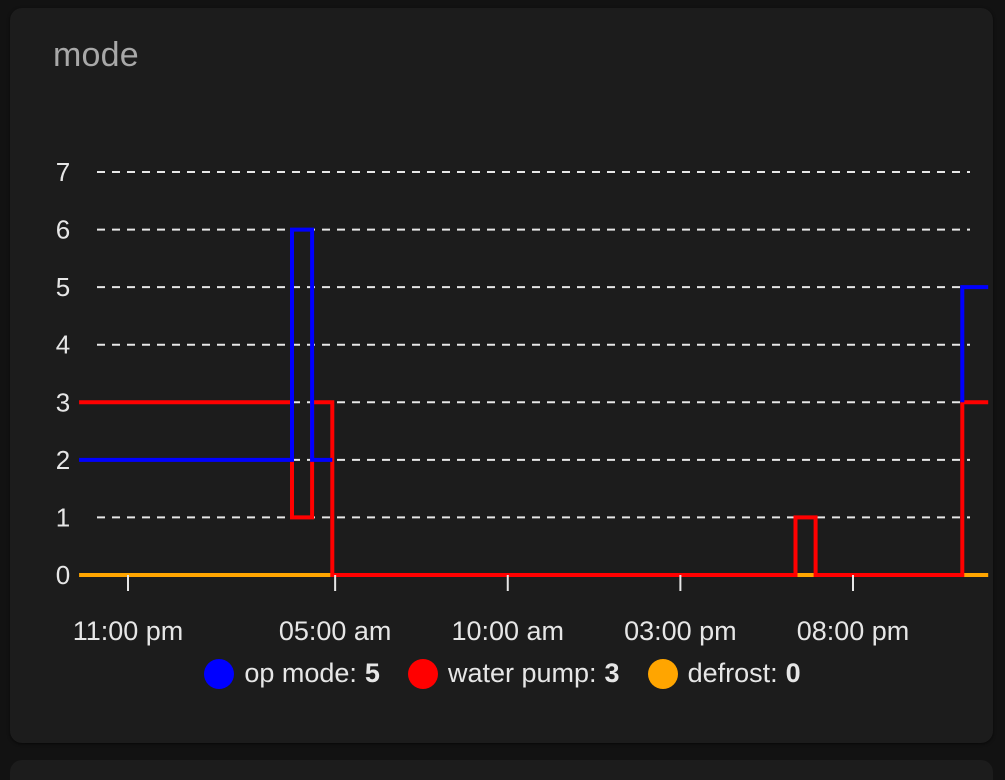  What do you see at coordinates (63, 402) in the screenshot?
I see `y-tick-label: 3` at bounding box center [63, 402].